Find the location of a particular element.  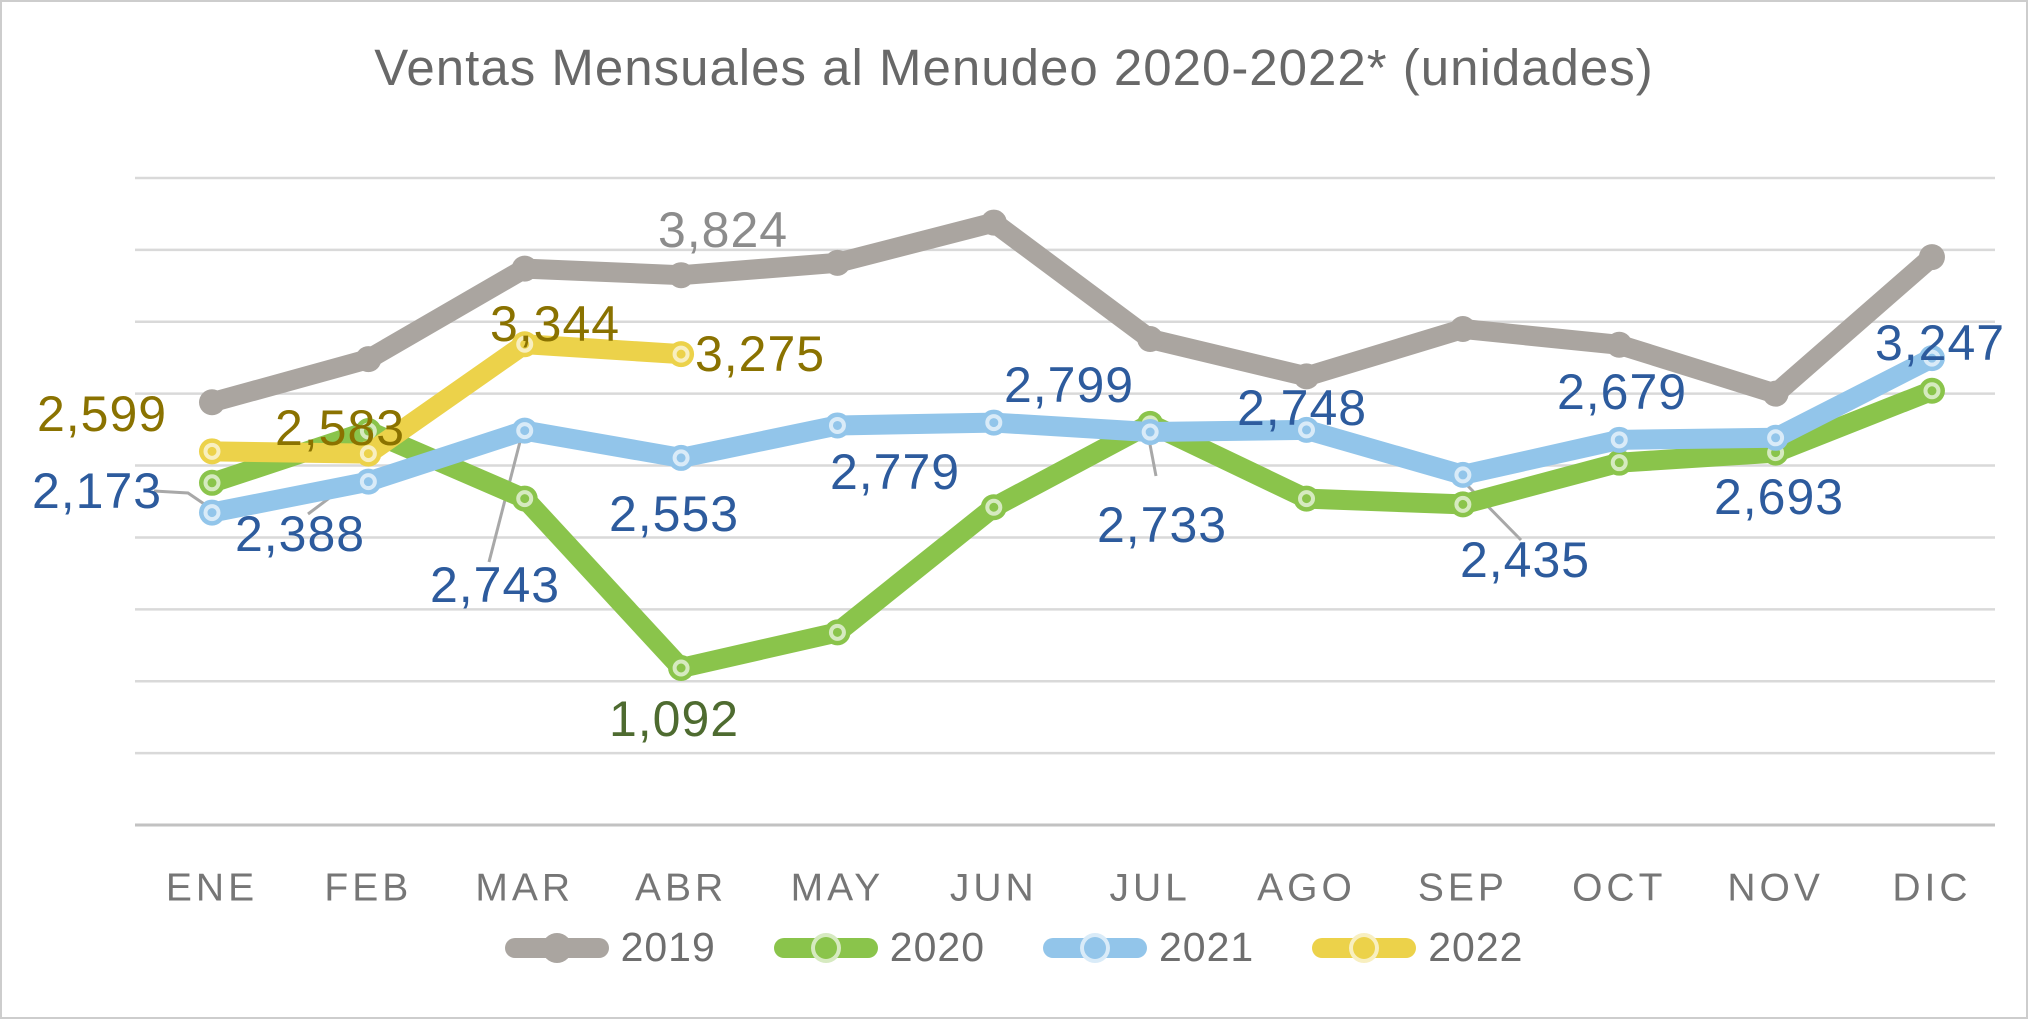

marker-2021-MAY is located at coordinates (837, 425).